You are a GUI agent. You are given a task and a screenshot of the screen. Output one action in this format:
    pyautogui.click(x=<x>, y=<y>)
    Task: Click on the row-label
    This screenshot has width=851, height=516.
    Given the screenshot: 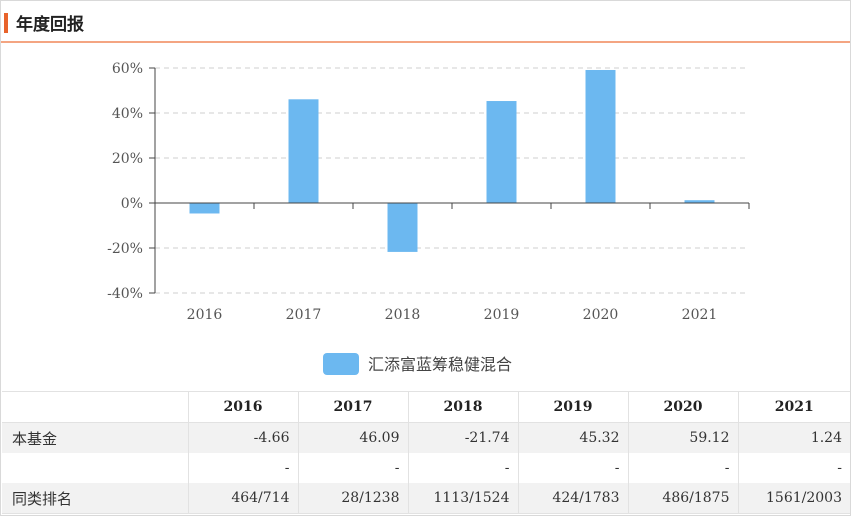 What is the action you would take?
    pyautogui.click(x=95, y=468)
    